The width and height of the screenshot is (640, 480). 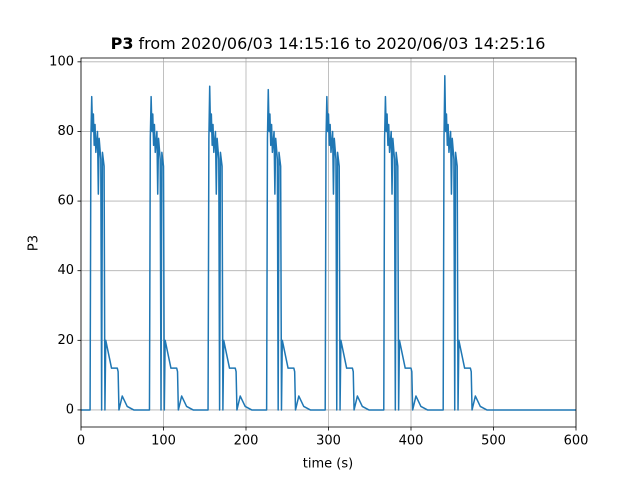 I want to click on y-tick-label: 60, so click(x=65, y=201).